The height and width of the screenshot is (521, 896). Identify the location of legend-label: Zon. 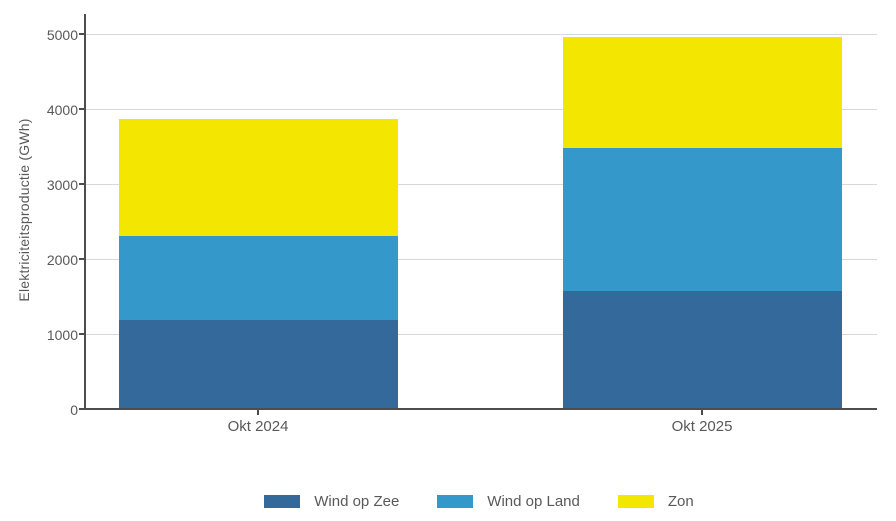
(680, 501).